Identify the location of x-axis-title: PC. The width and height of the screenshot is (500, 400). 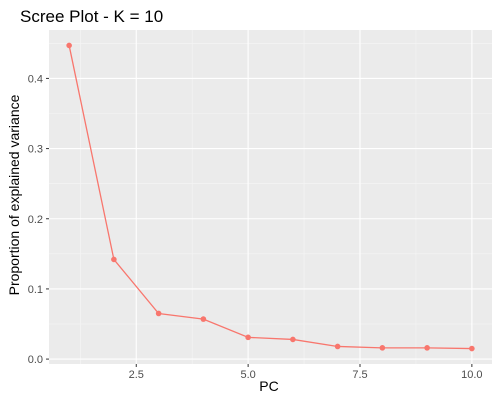
(268, 386).